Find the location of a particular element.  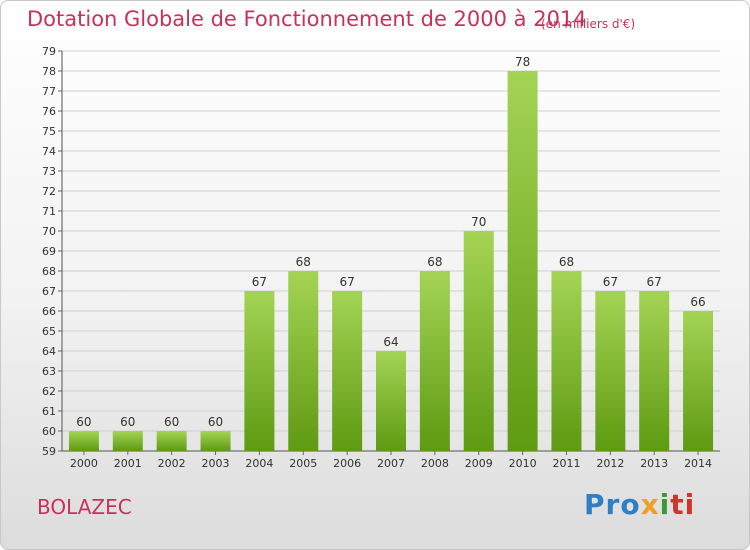

y-tick-label: 74 is located at coordinates (49, 151).